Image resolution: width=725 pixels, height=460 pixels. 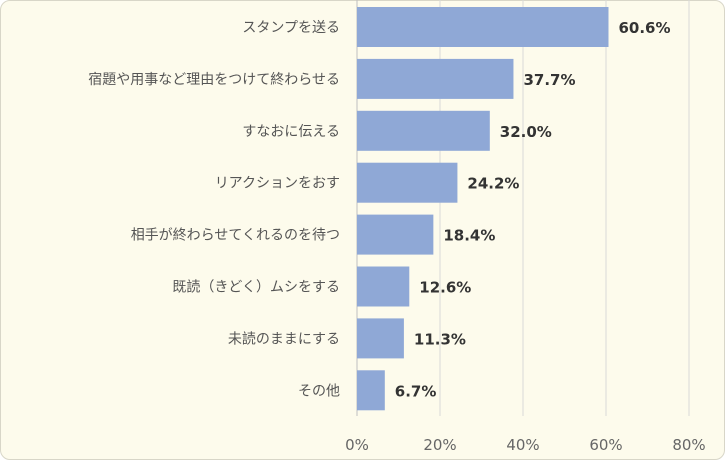 What do you see at coordinates (291, 28) in the screenshot?
I see `category-label: スタンプを送る` at bounding box center [291, 28].